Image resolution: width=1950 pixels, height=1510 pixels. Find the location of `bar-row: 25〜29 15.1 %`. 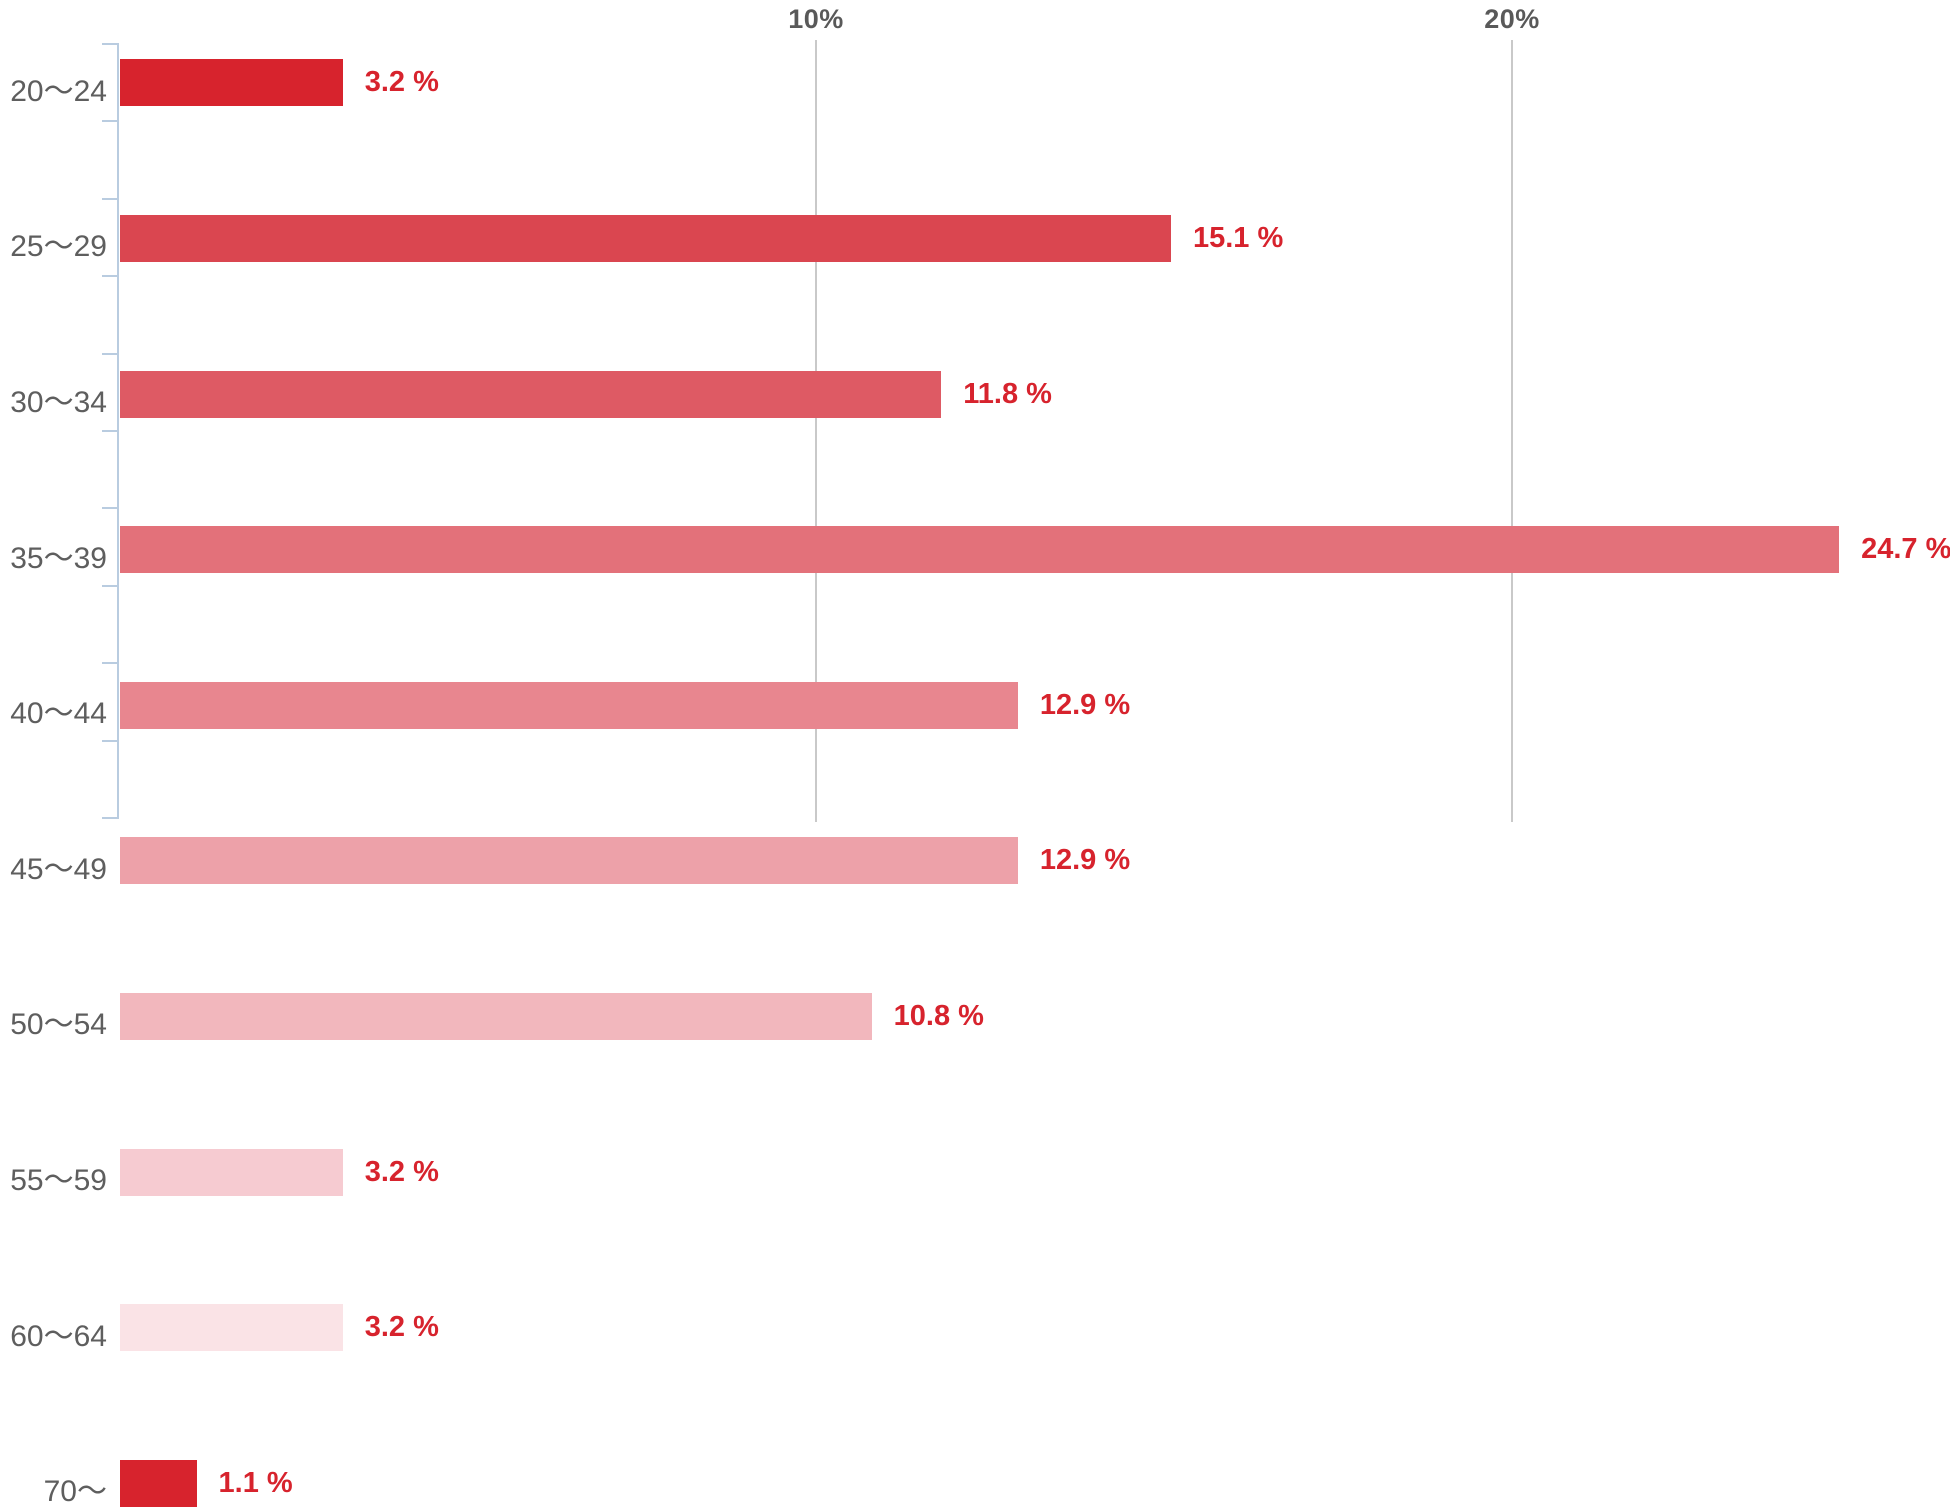

bar-row: 25〜29 15.1 % is located at coordinates (975, 192).